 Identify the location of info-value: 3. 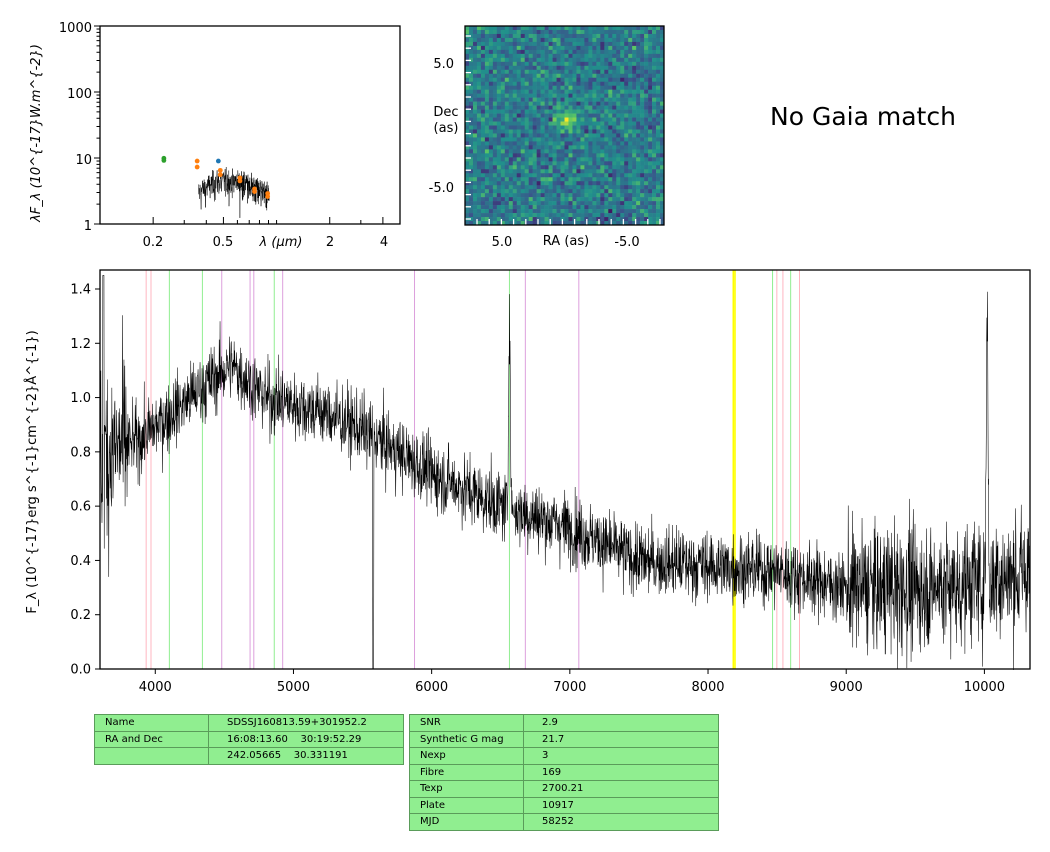
(621, 756).